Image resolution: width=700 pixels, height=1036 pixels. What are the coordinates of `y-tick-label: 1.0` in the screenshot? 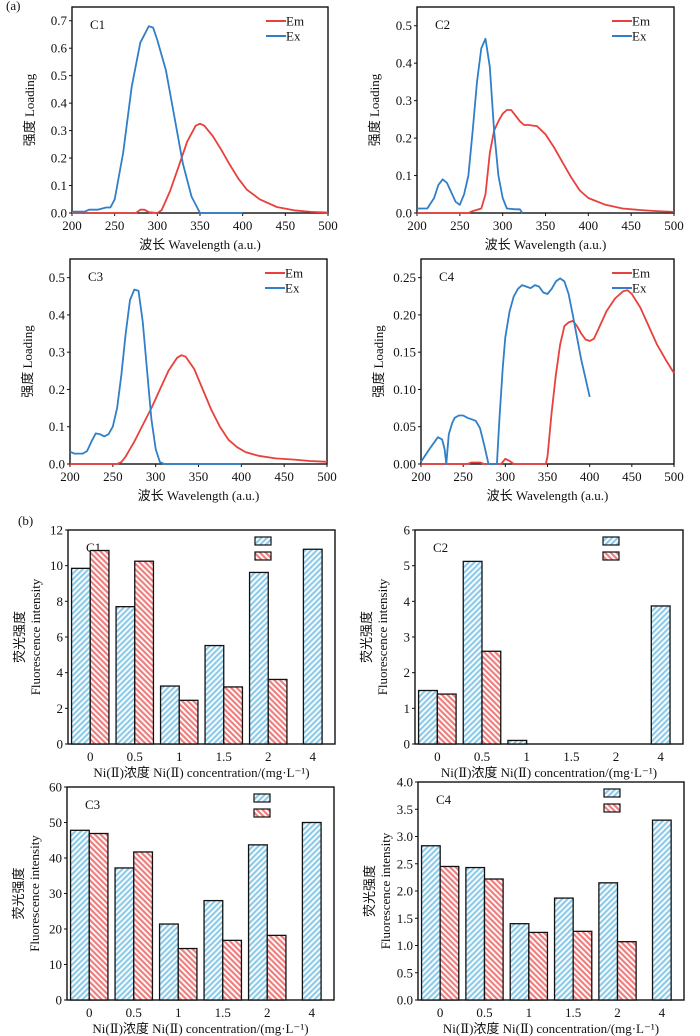 It's located at (405, 945).